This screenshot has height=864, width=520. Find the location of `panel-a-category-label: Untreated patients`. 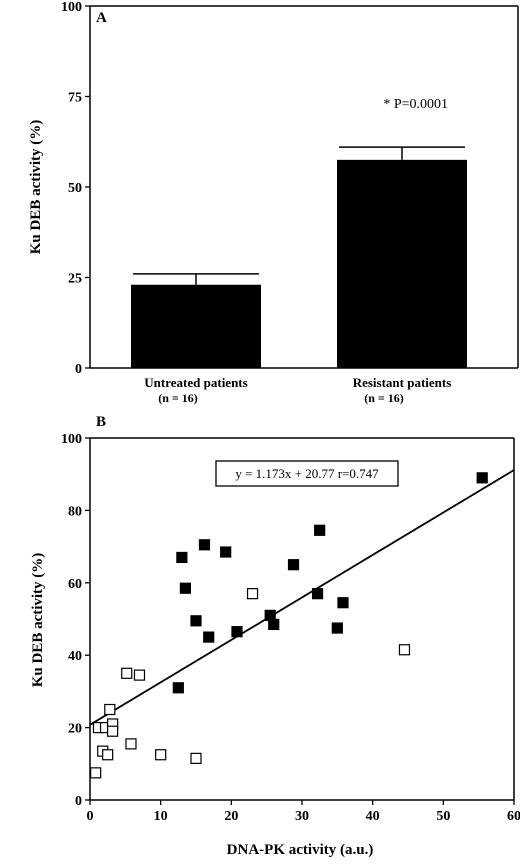

panel-a-category-label: Untreated patients is located at coordinates (195, 382).